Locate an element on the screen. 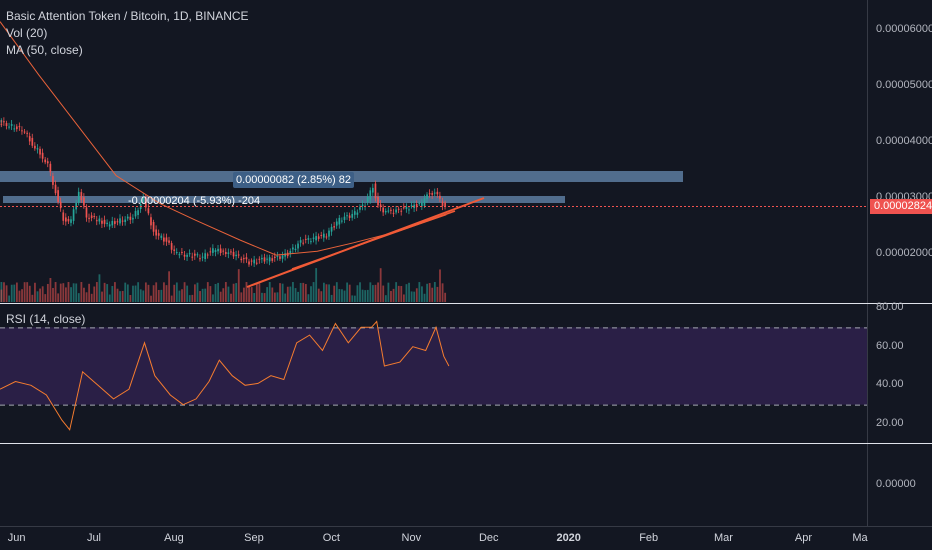 The image size is (932, 550). volume-legend: Vol (20) is located at coordinates (27, 33).